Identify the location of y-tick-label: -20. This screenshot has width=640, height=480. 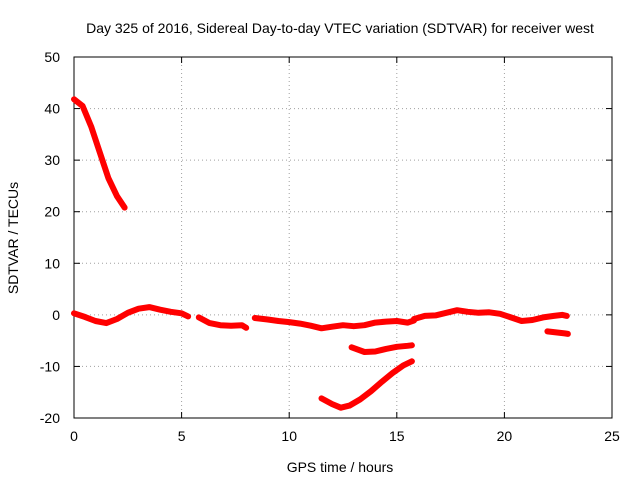
(50, 418).